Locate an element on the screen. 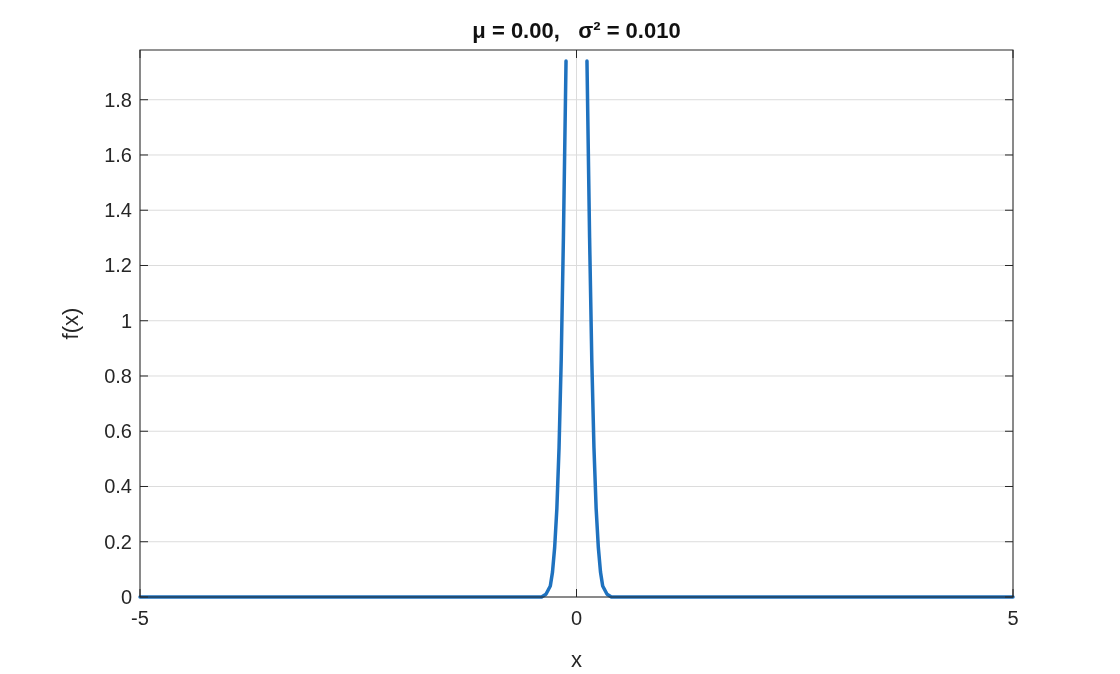  y-tick-label: 1 is located at coordinates (126, 320).